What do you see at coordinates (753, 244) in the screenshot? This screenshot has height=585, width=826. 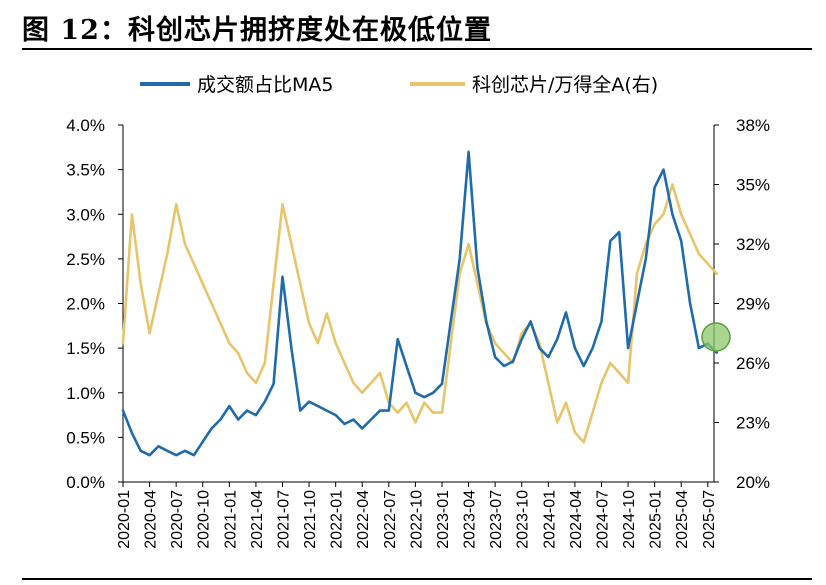 I see `right-tick-label: 32%` at bounding box center [753, 244].